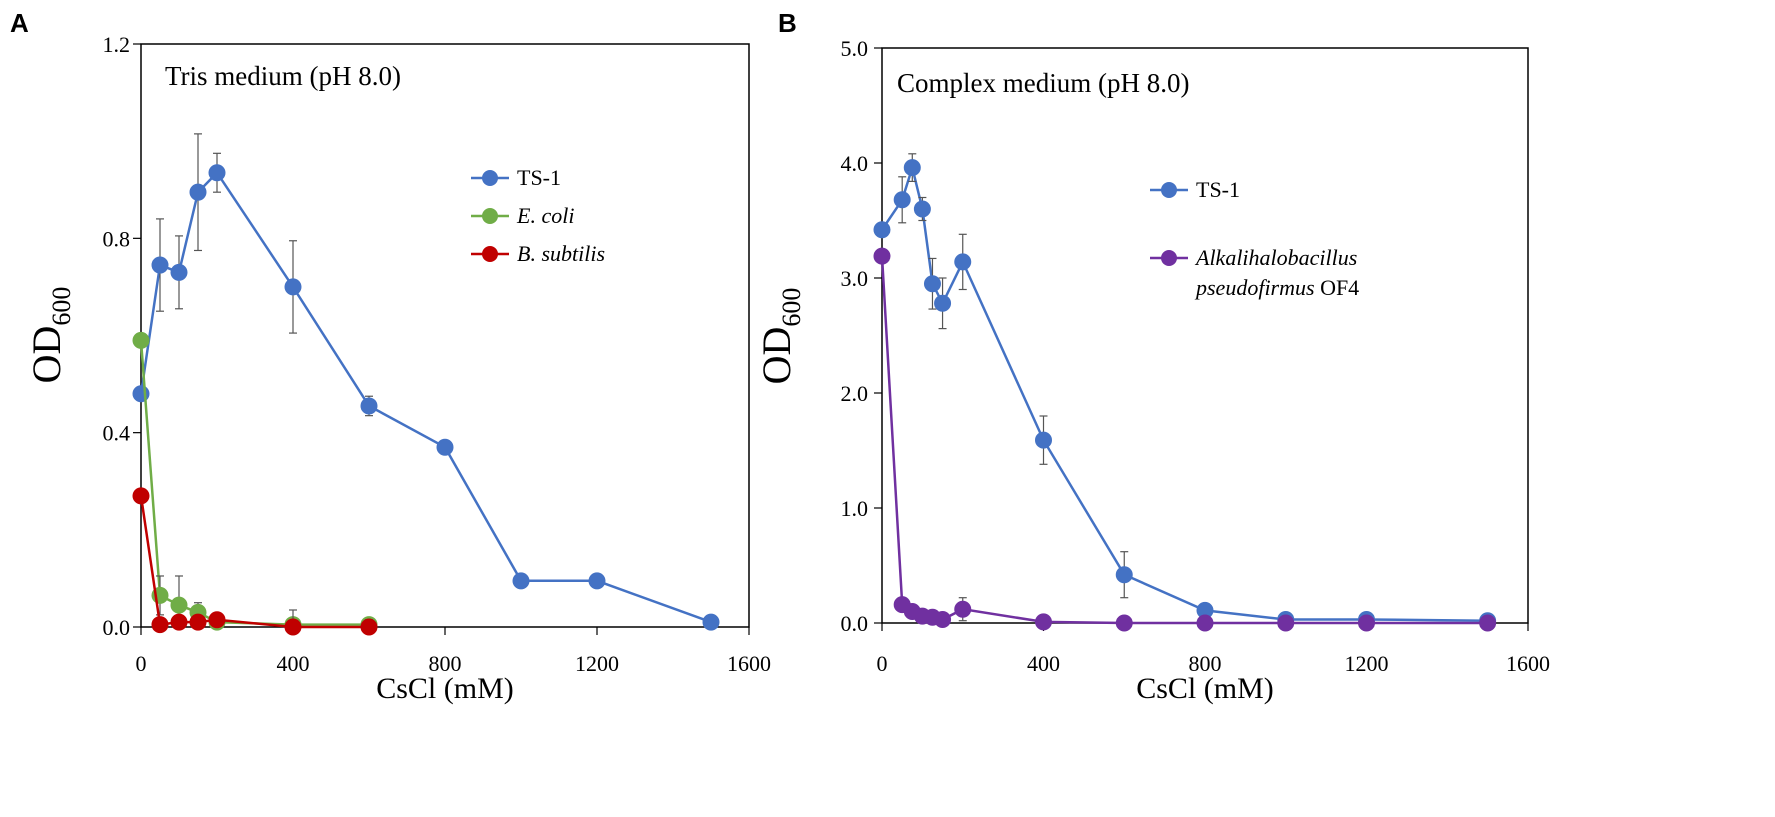 This screenshot has height=817, width=1775. What do you see at coordinates (50, 335) in the screenshot?
I see `panel-a-y-axis-title: OD600` at bounding box center [50, 335].